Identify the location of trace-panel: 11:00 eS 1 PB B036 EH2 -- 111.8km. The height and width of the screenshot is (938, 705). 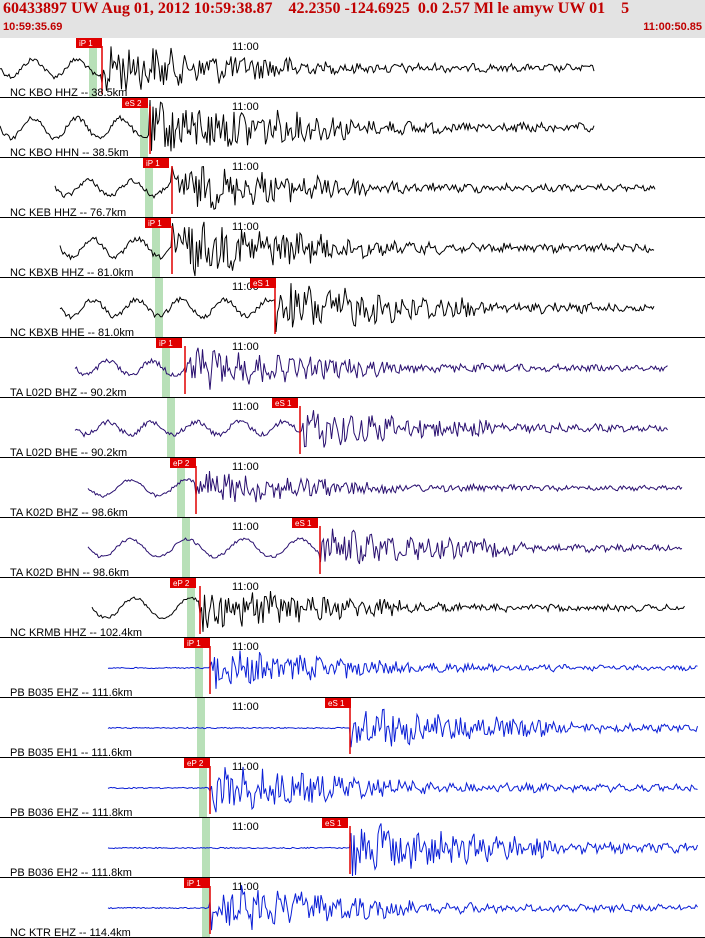
(352, 848).